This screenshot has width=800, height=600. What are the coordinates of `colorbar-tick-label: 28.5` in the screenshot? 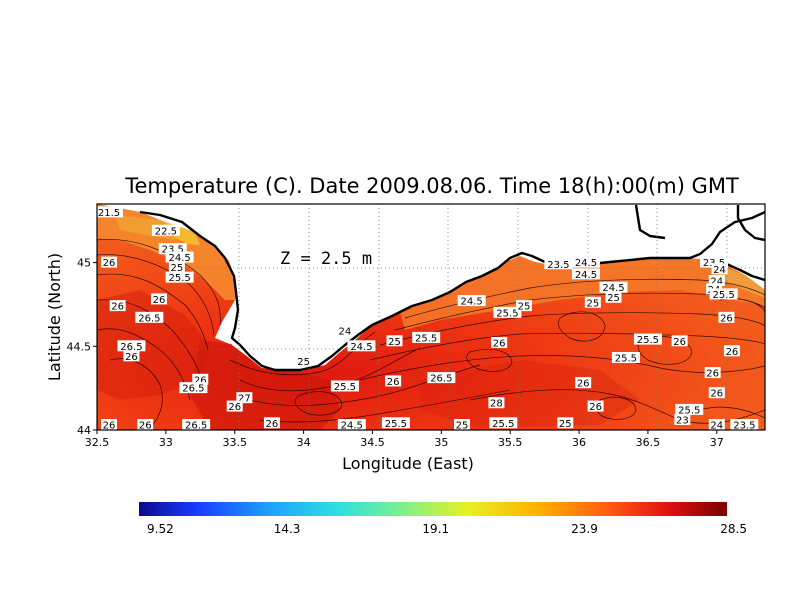 It's located at (733, 529).